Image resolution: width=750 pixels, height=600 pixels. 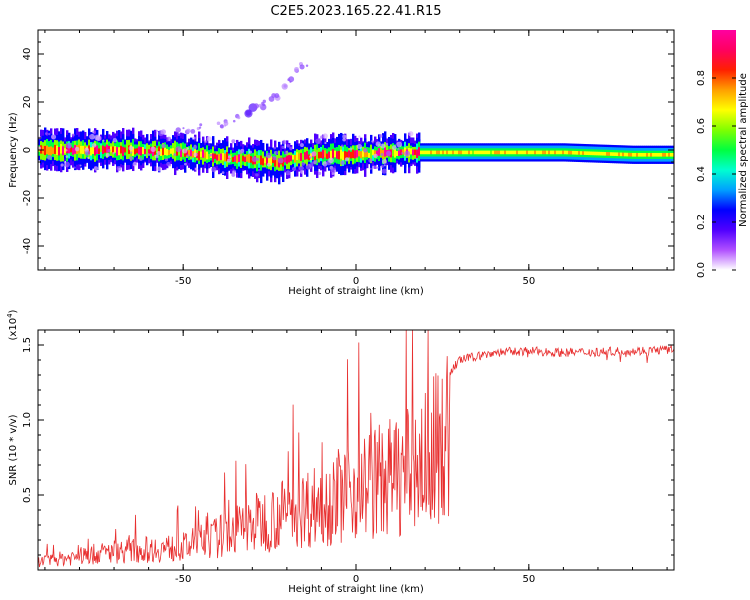 What do you see at coordinates (355, 11) in the screenshot?
I see `figure-title: C2E5.2023.165.22.41.R15` at bounding box center [355, 11].